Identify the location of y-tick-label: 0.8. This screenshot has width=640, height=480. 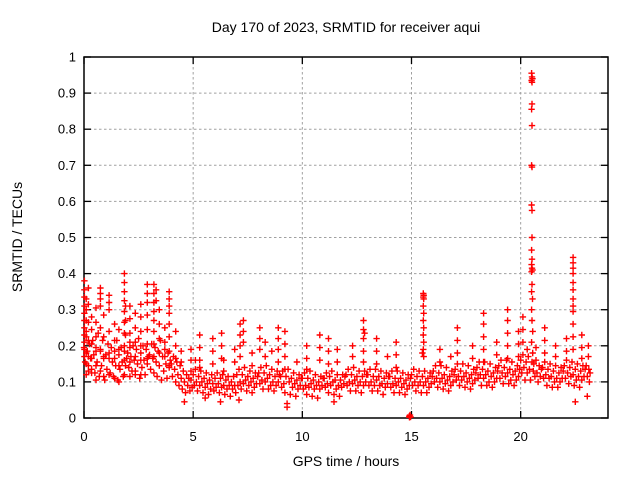
(67, 129).